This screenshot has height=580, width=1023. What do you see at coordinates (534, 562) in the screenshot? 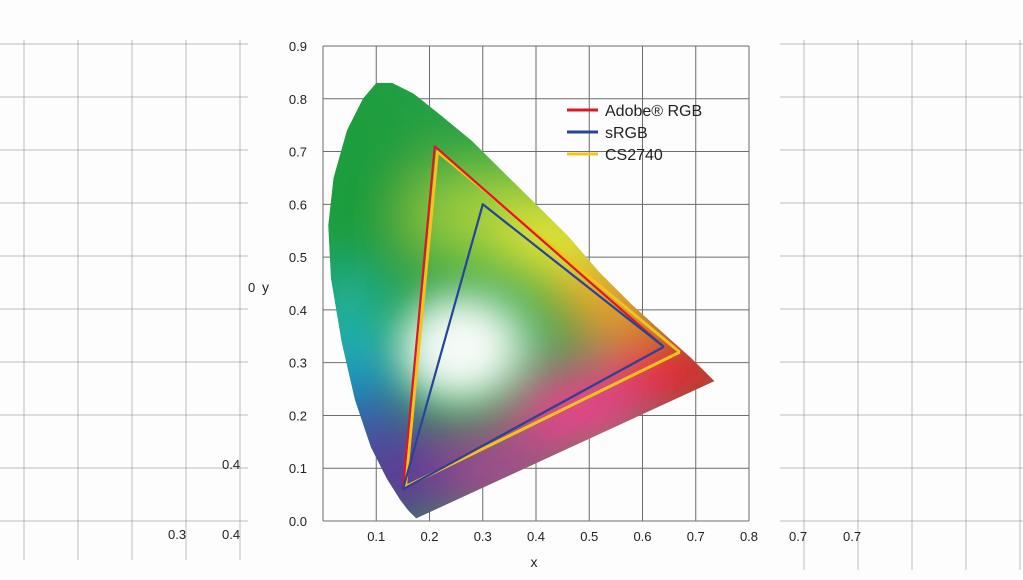
I see `x-axis-label: x` at bounding box center [534, 562].